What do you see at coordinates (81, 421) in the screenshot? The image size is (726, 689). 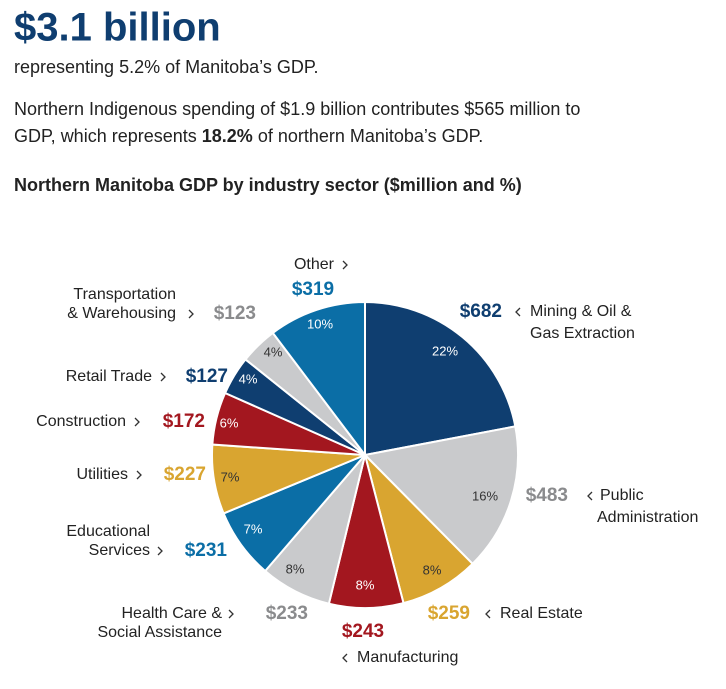 I see `category-label: Construction` at bounding box center [81, 421].